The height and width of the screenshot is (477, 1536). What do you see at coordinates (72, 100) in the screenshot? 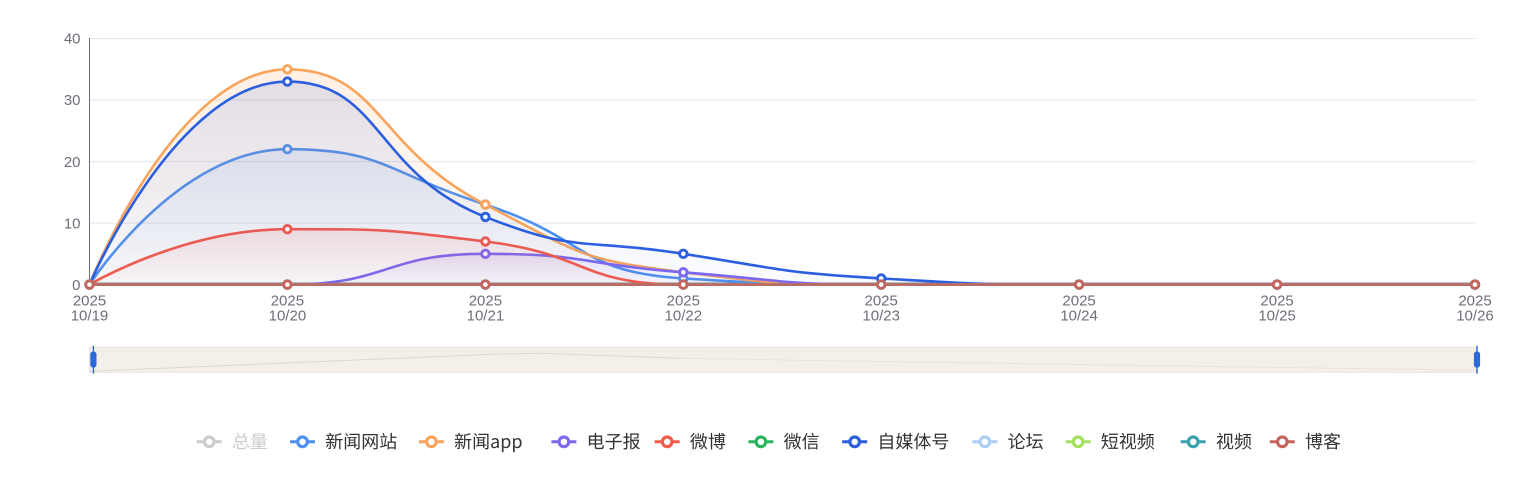
I see `svg-text: 30` at bounding box center [72, 100].